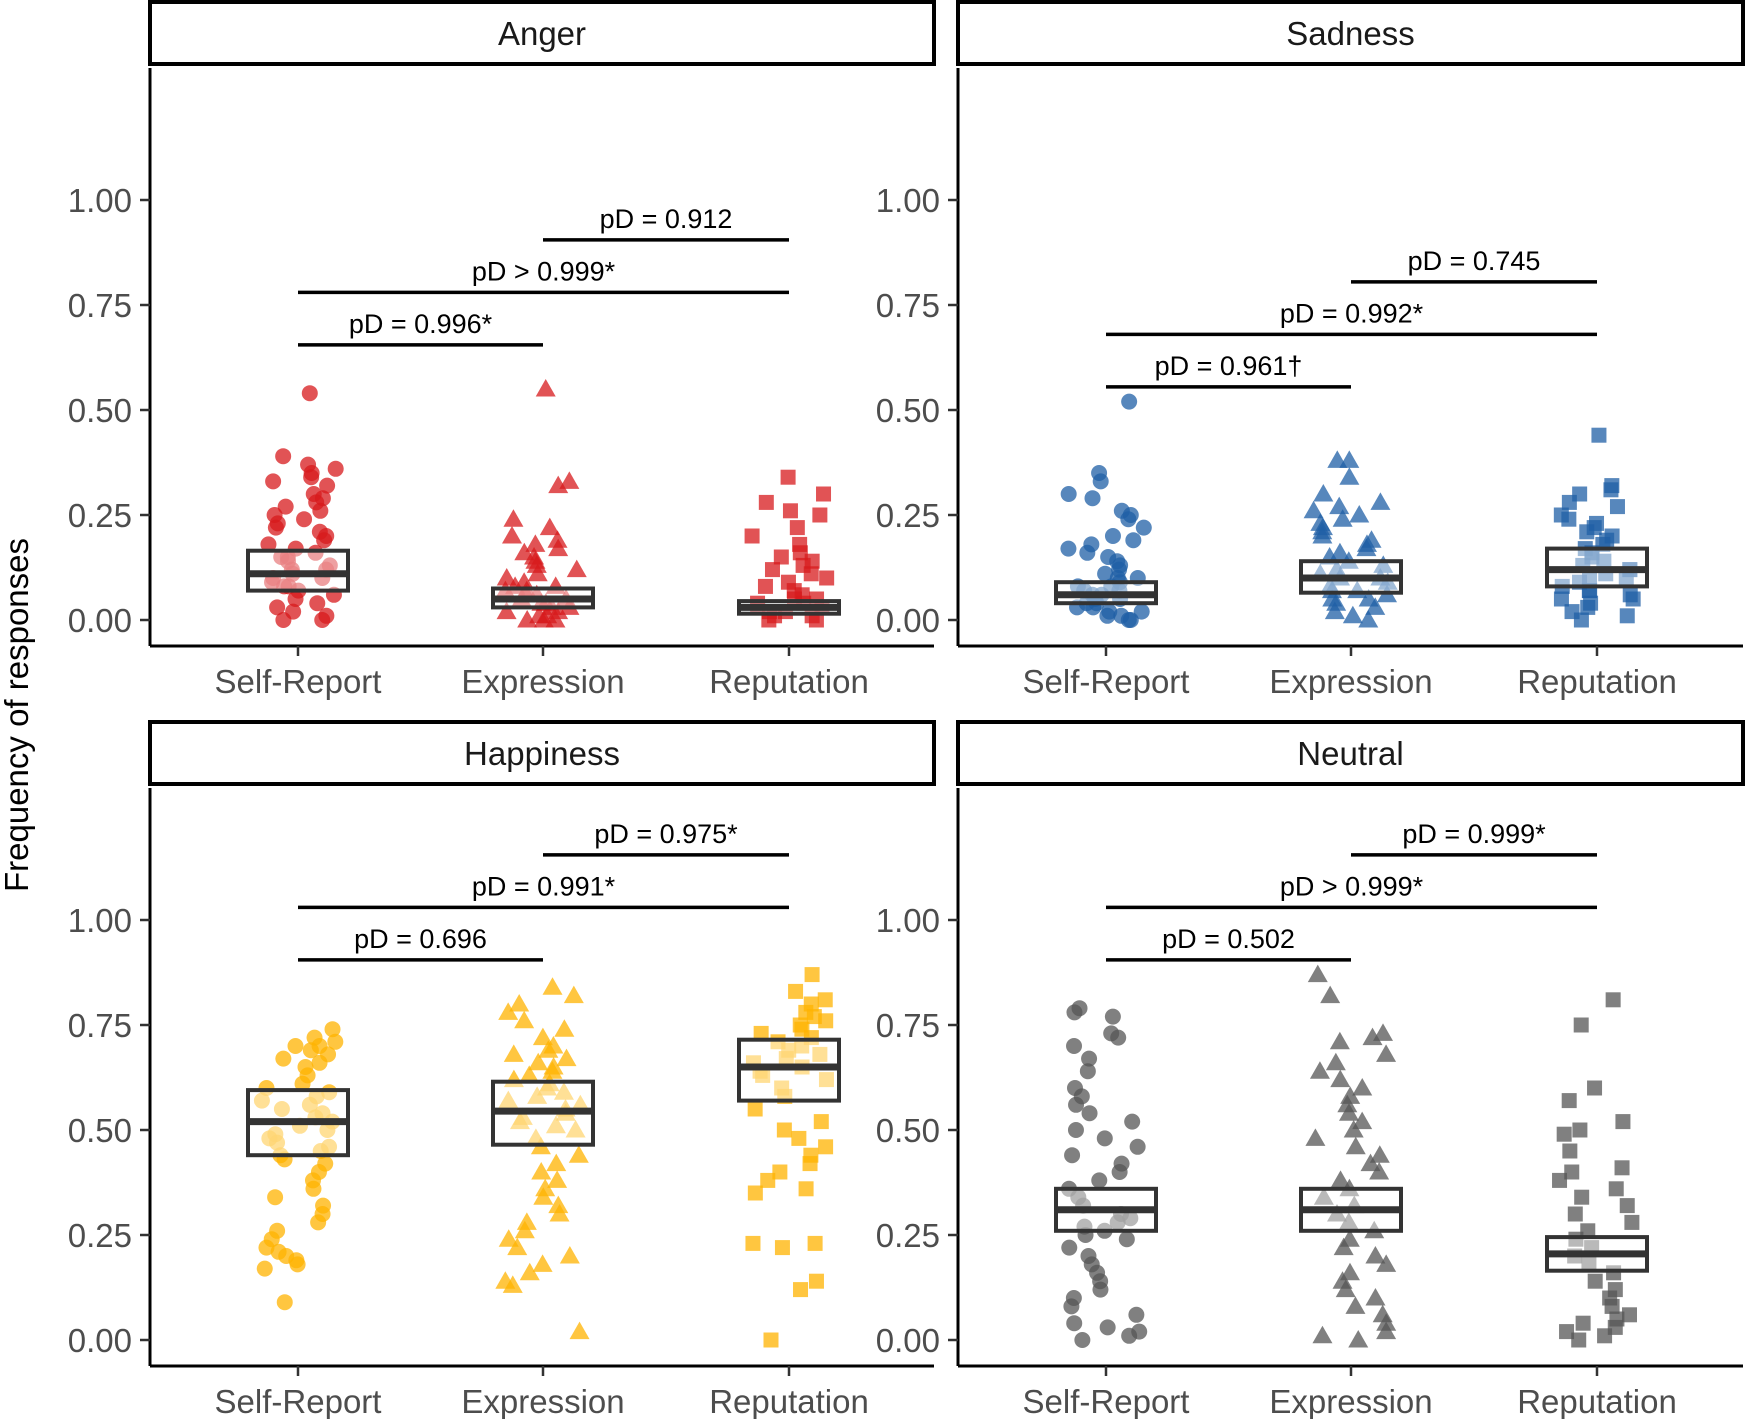 This screenshot has height=1419, width=1745. Describe the element at coordinates (1352, 886) in the screenshot. I see `comparison-label: pD > 0.999*` at that location.